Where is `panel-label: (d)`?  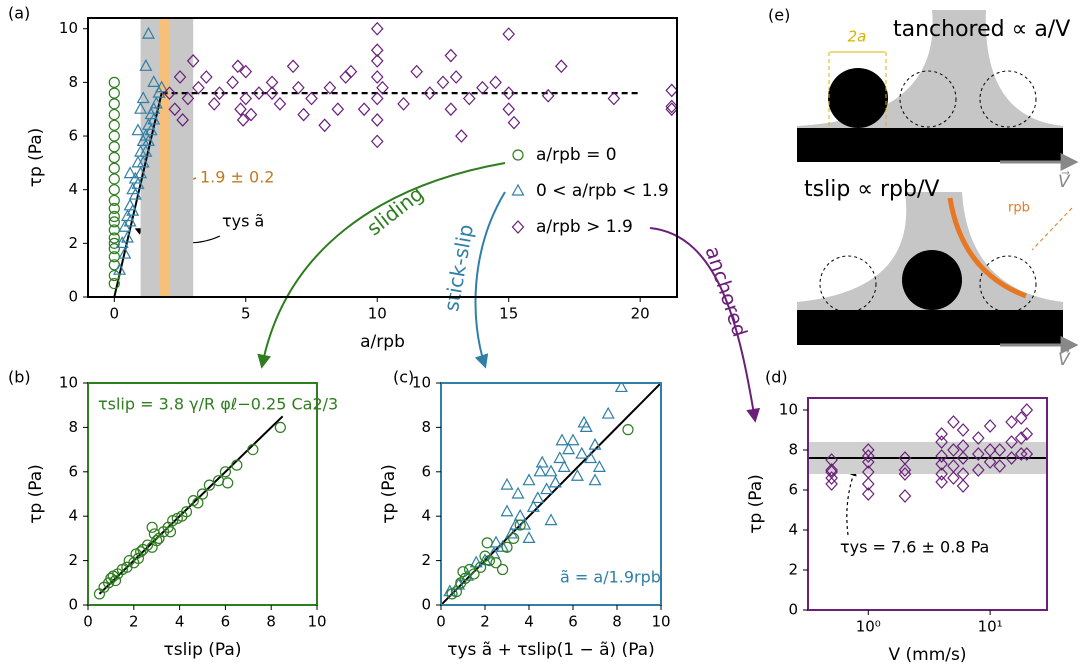
panel-label: (d) is located at coordinates (776, 377).